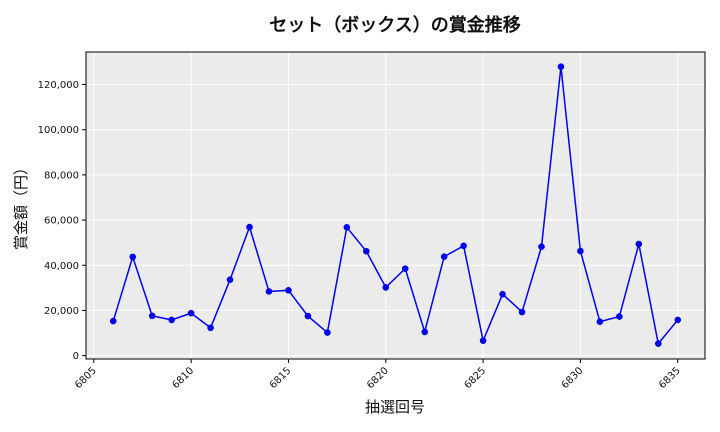 This screenshot has height=432, width=720. I want to click on x-tick-label: 6810, so click(183, 378).